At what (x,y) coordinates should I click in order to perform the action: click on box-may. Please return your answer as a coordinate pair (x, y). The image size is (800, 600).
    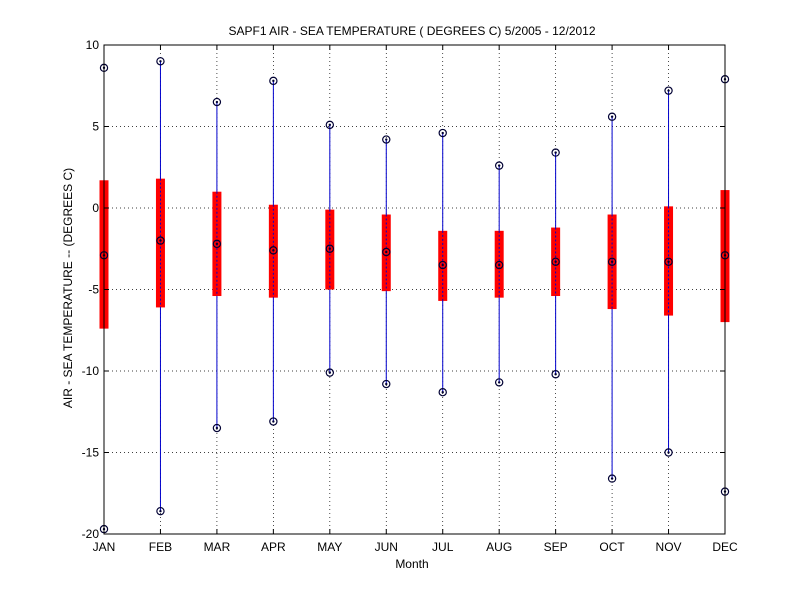
    Looking at the image, I should click on (330, 248).